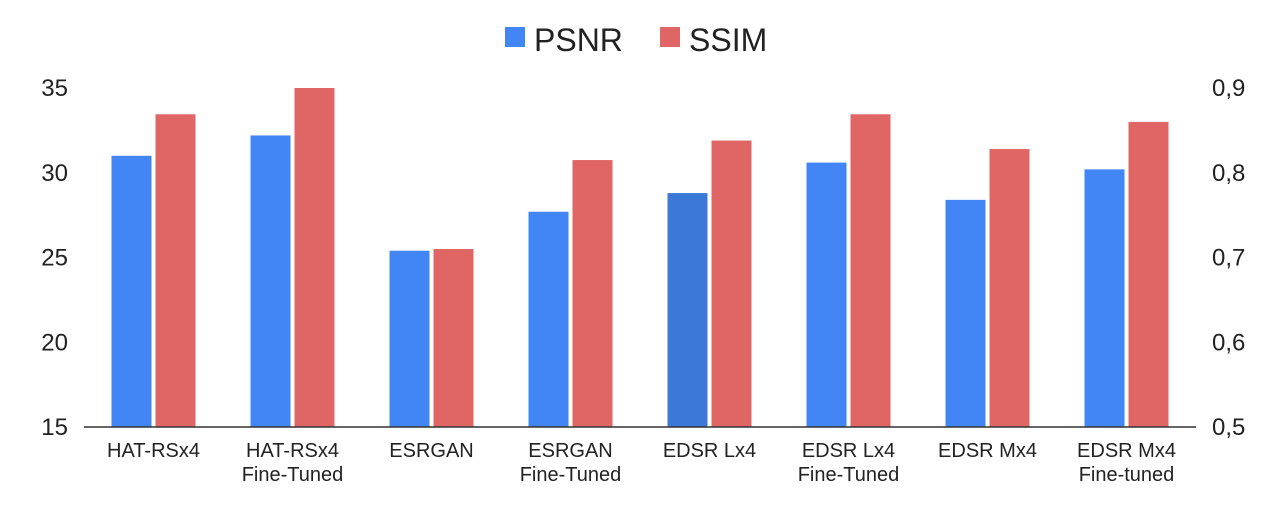 The height and width of the screenshot is (507, 1278). I want to click on x-category-label: ESRGAN Fine-Tuned, so click(571, 463).